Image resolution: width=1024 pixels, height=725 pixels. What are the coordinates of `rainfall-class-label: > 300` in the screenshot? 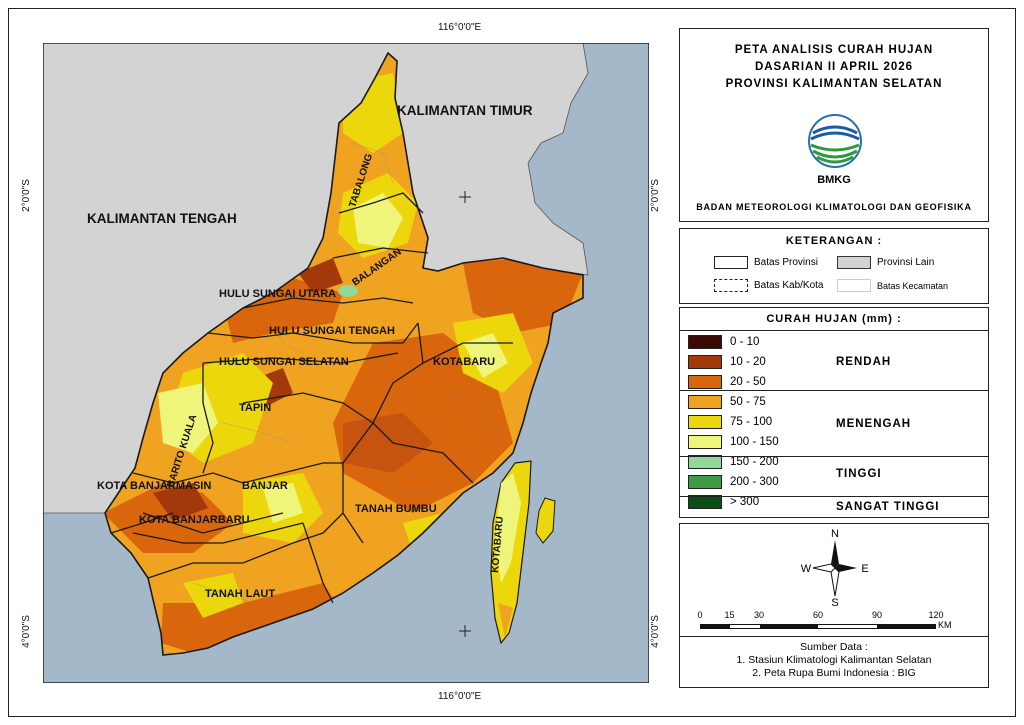 It's located at (745, 502).